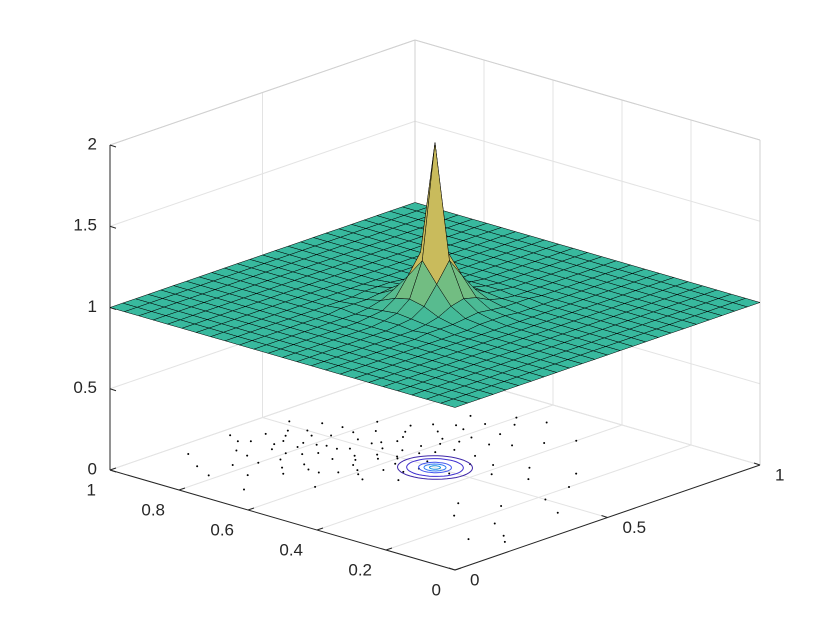 The image size is (840, 635). What do you see at coordinates (85, 225) in the screenshot?
I see `z-tick-label: 1.5` at bounding box center [85, 225].